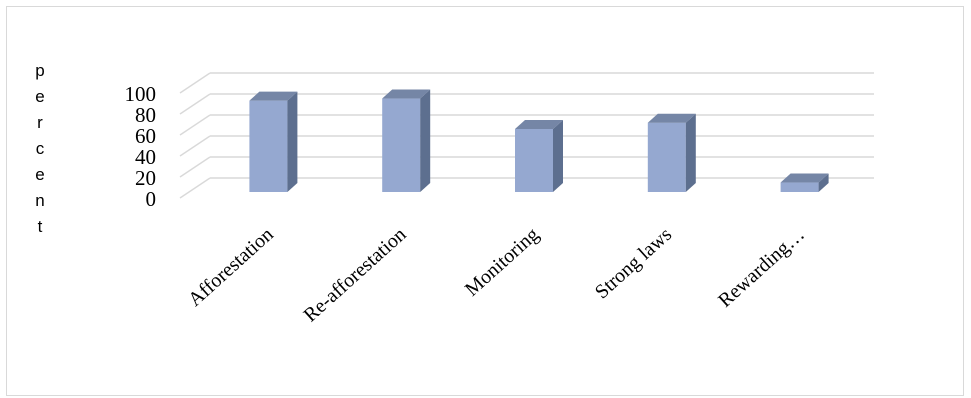 Image resolution: width=971 pixels, height=398 pixels. What do you see at coordinates (823, 182) in the screenshot?
I see `bar-4-side` at bounding box center [823, 182].